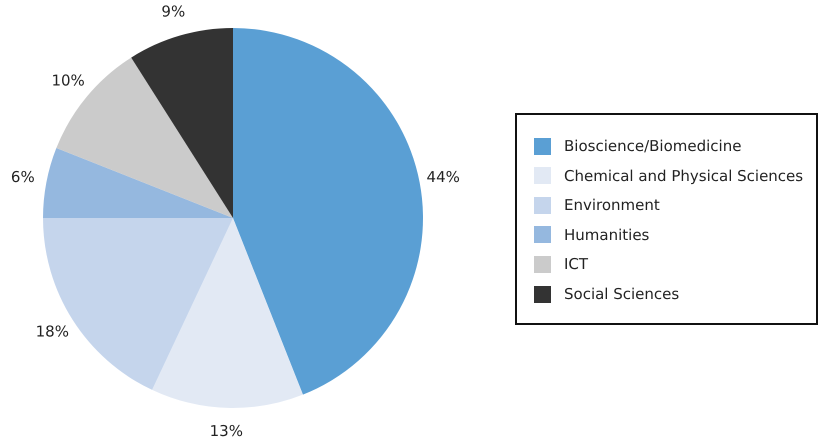  What do you see at coordinates (173, 11) in the screenshot?
I see `data-label: 9%` at bounding box center [173, 11].